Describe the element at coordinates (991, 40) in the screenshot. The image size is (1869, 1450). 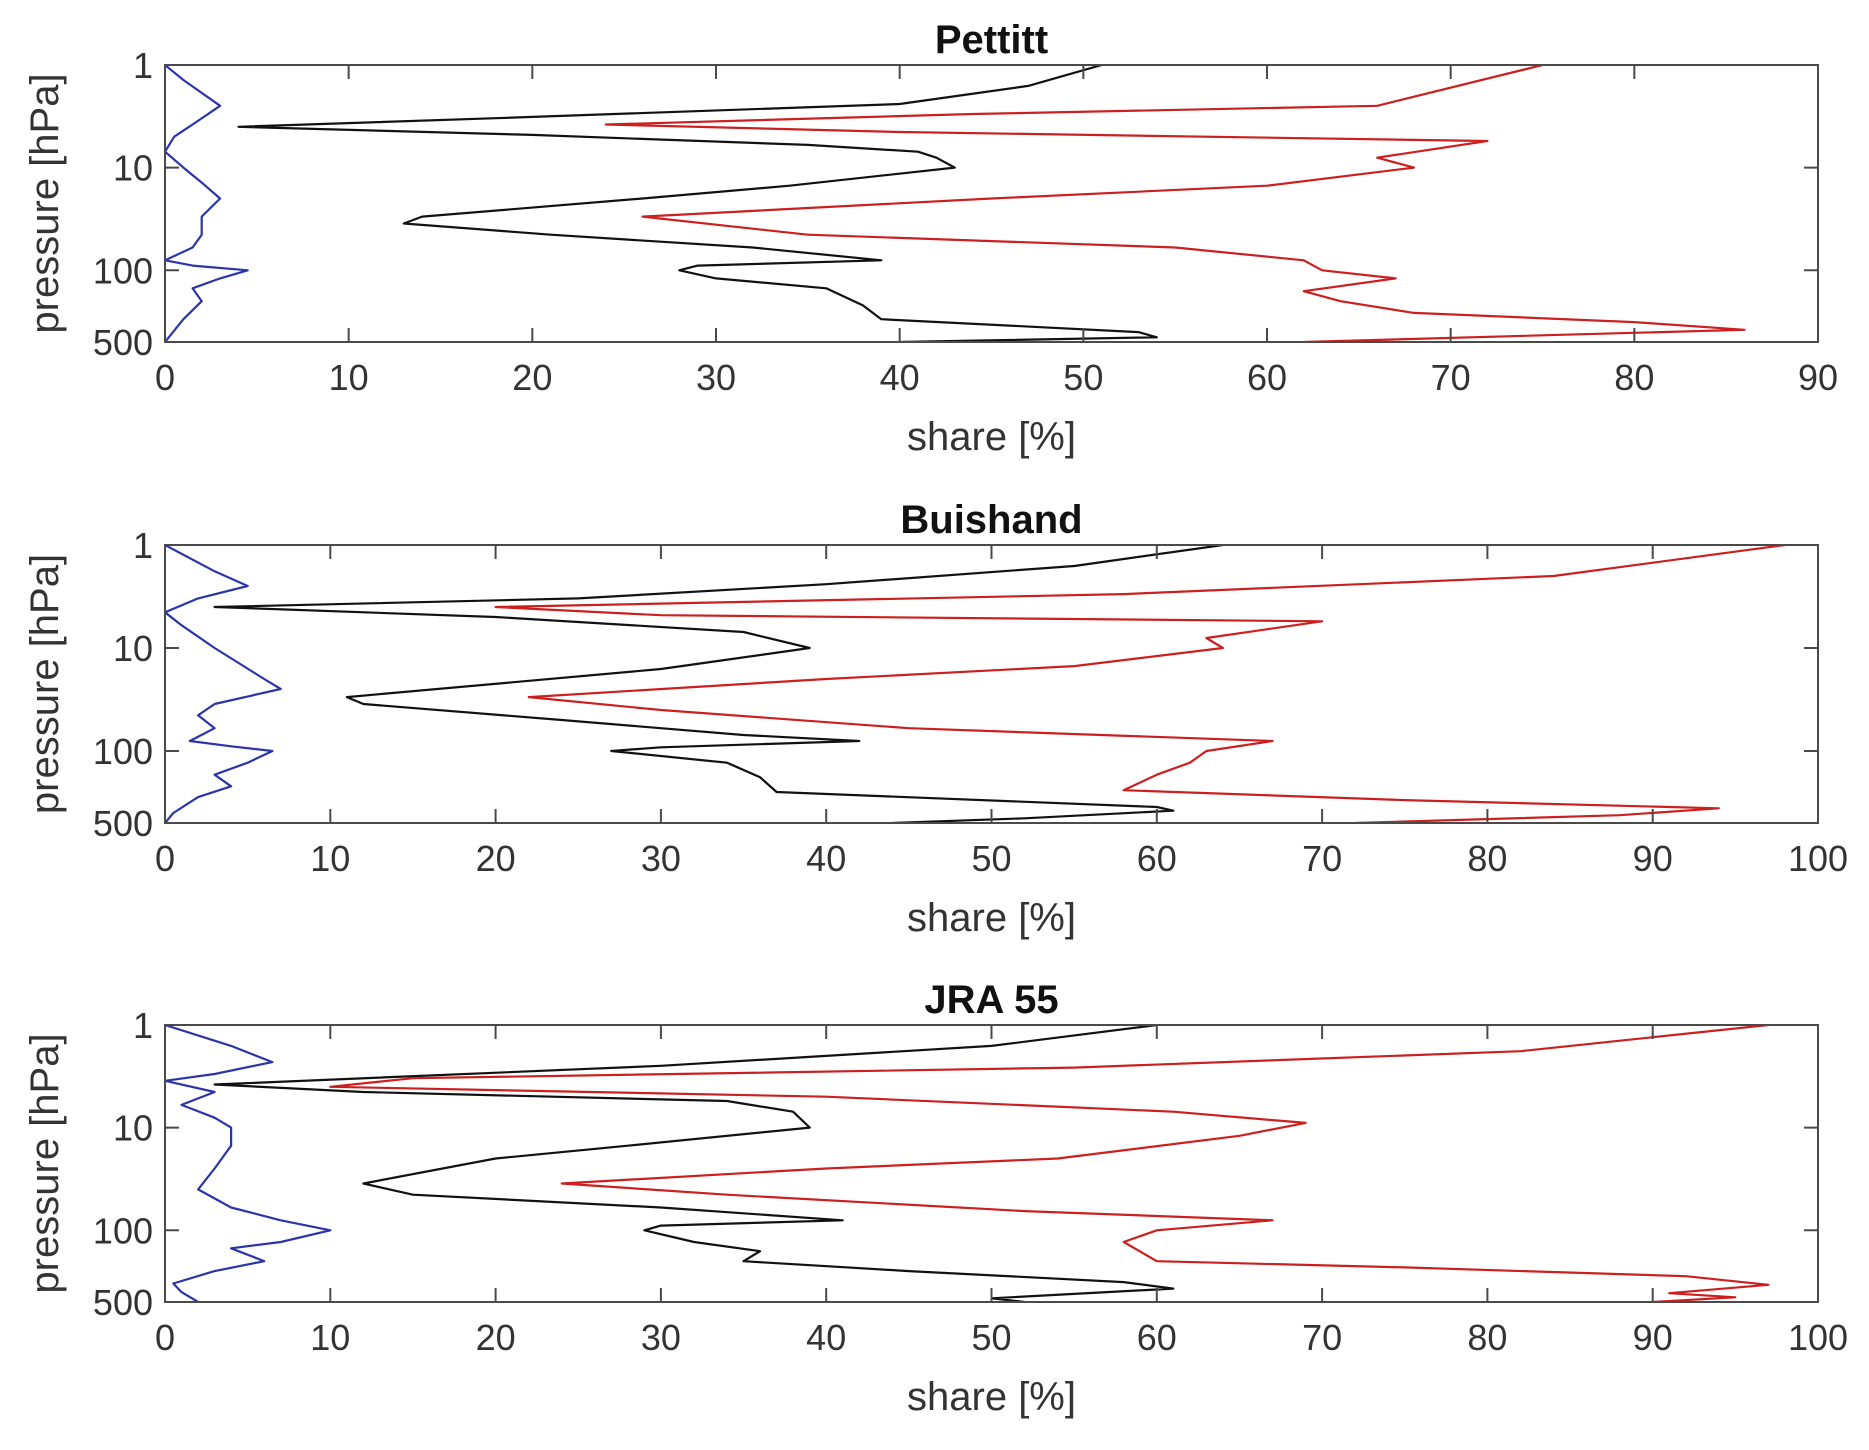
I see `panel-title: Pettitt` at that location.